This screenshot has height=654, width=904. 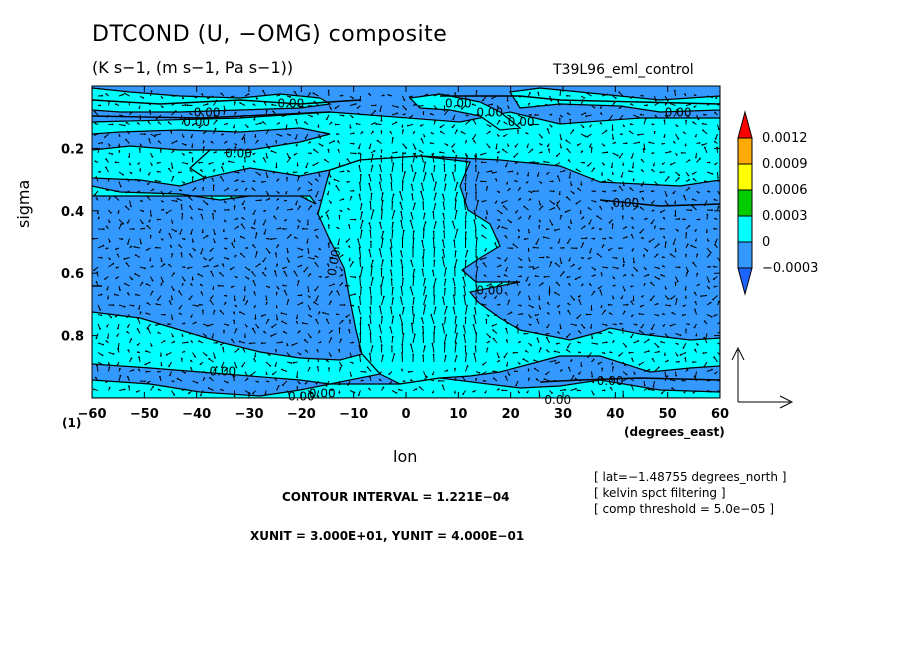 What do you see at coordinates (405, 414) in the screenshot?
I see `x-tick-label: 0` at bounding box center [405, 414].